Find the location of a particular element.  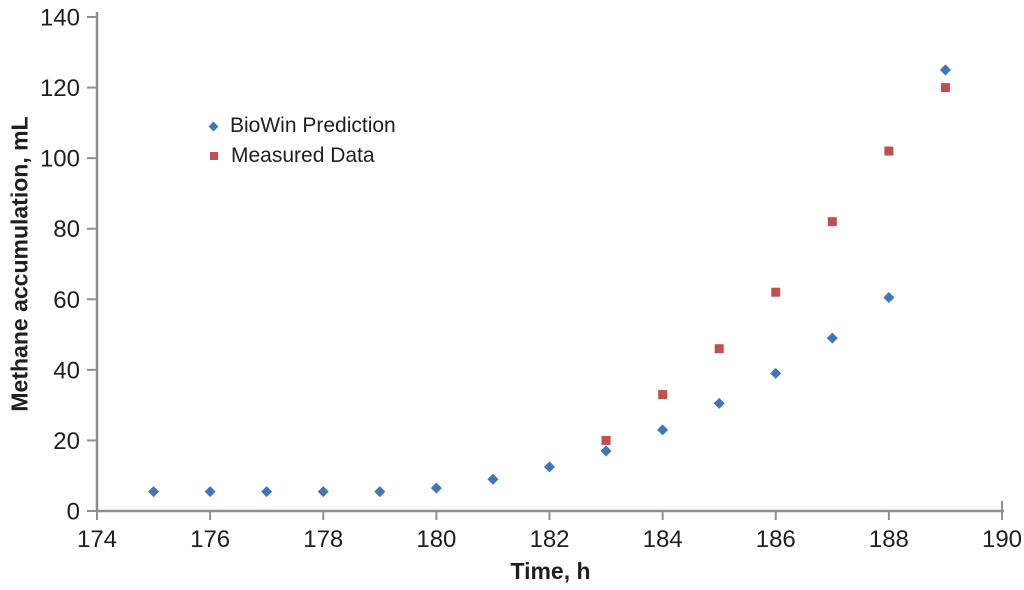

x-tick-label: 180 is located at coordinates (436, 539).